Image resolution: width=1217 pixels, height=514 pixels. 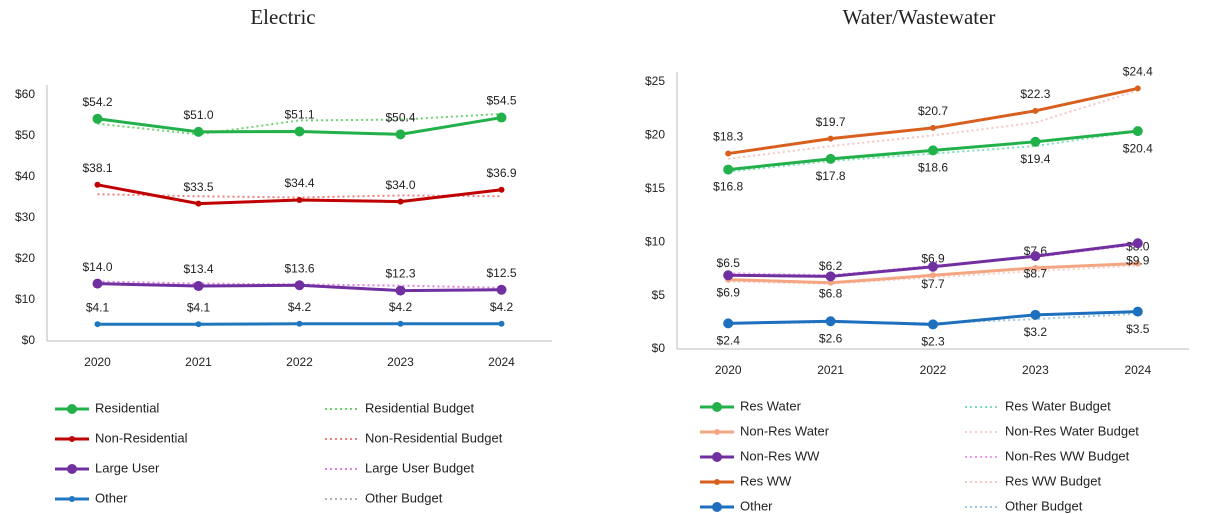 What do you see at coordinates (111, 497) in the screenshot?
I see `legend-label: Other` at bounding box center [111, 497].